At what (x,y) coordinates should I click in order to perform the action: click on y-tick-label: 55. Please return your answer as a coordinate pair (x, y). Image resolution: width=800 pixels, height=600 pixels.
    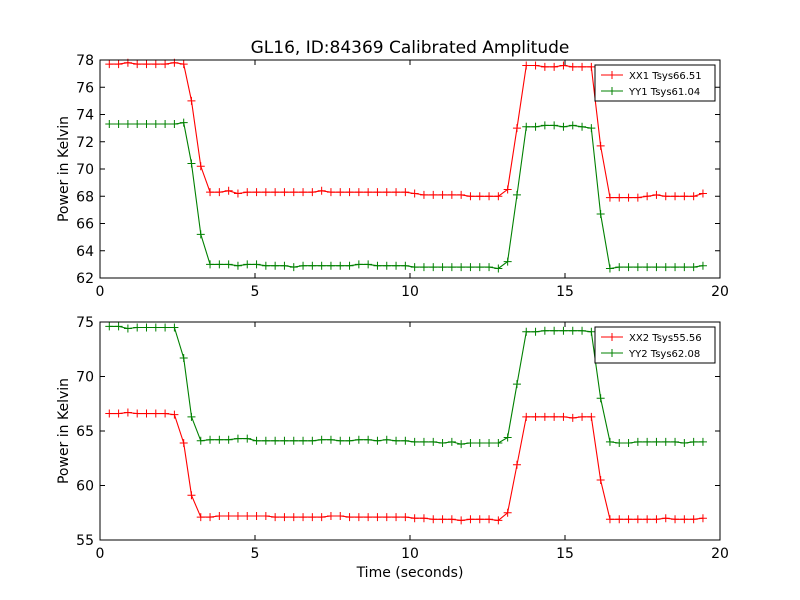
    Looking at the image, I should click on (85, 541).